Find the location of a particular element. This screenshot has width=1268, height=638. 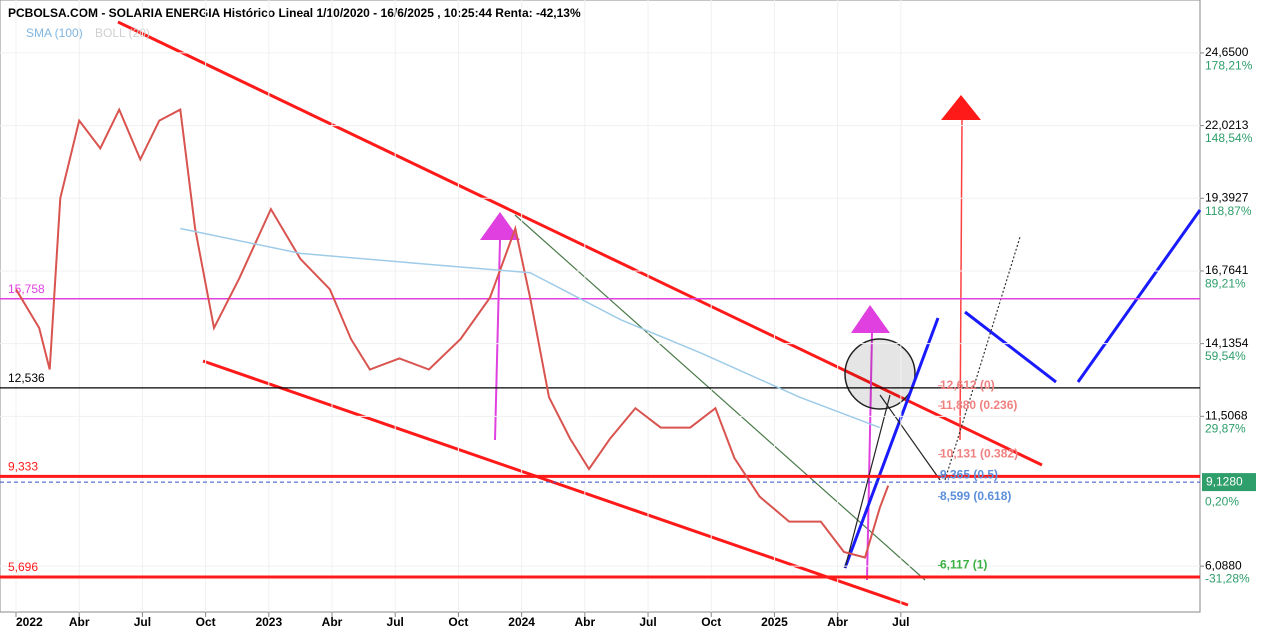

level-label: 15,758 is located at coordinates (26, 289).